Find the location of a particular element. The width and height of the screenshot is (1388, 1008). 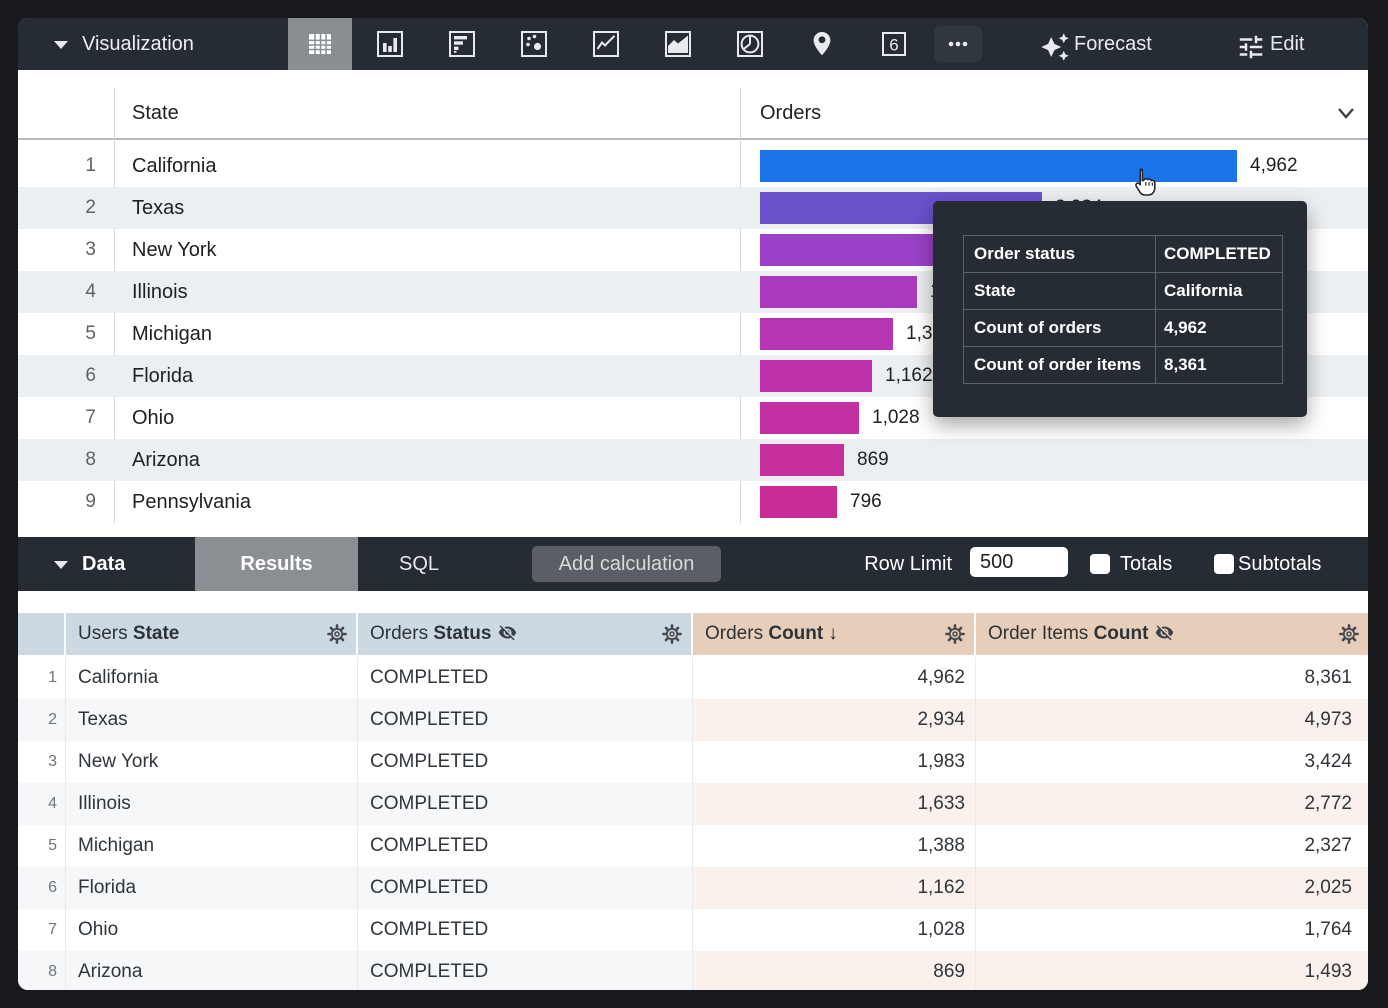

tooltip-row: Count of order items 8,361 is located at coordinates (1123, 364).